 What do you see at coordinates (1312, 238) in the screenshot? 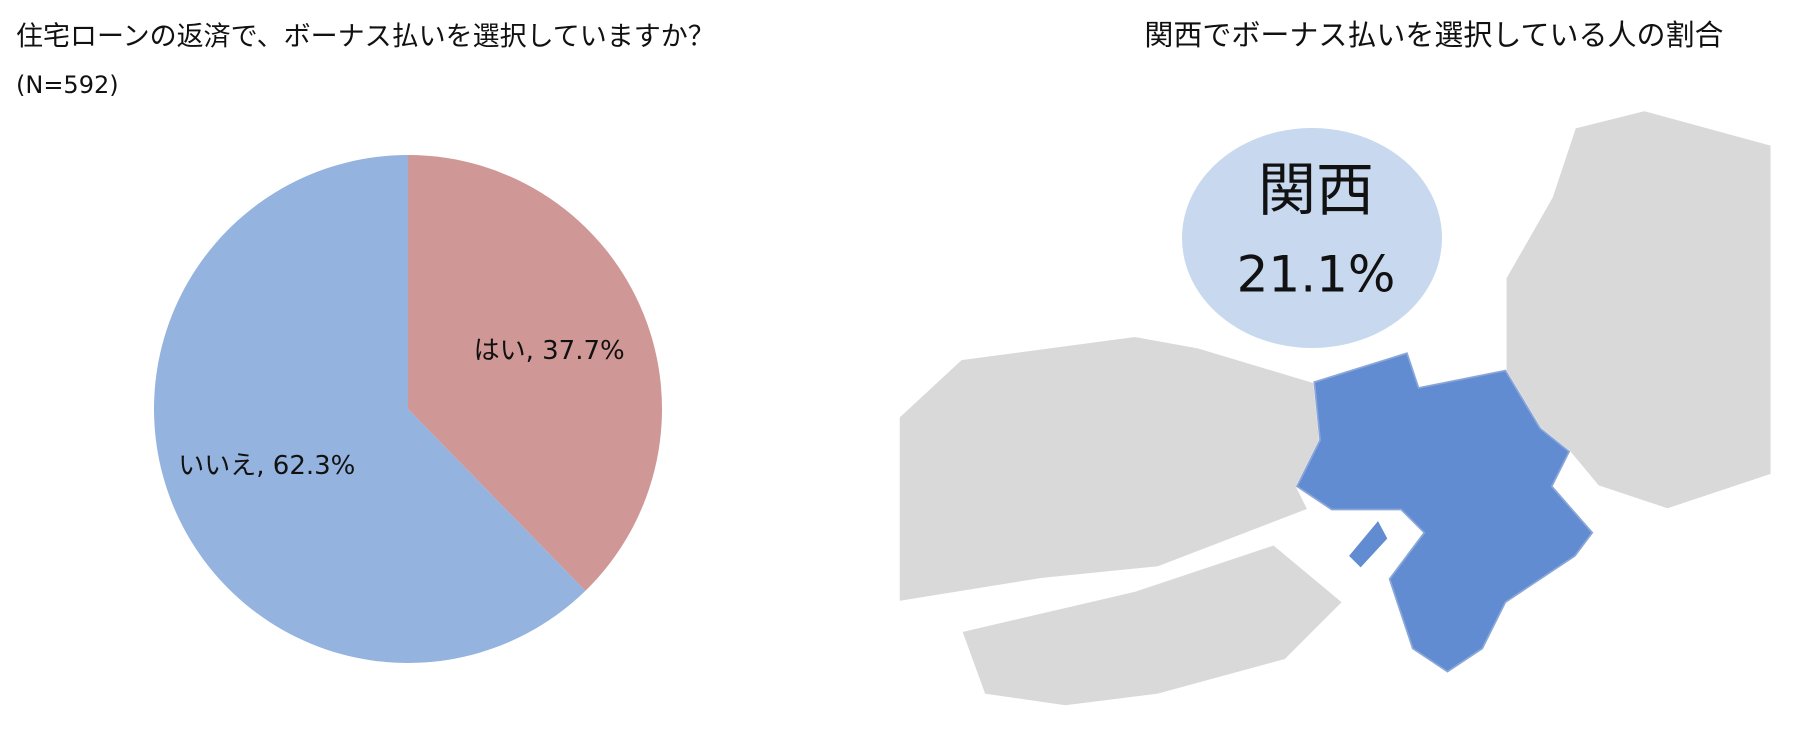
I see `value-bubble` at bounding box center [1312, 238].